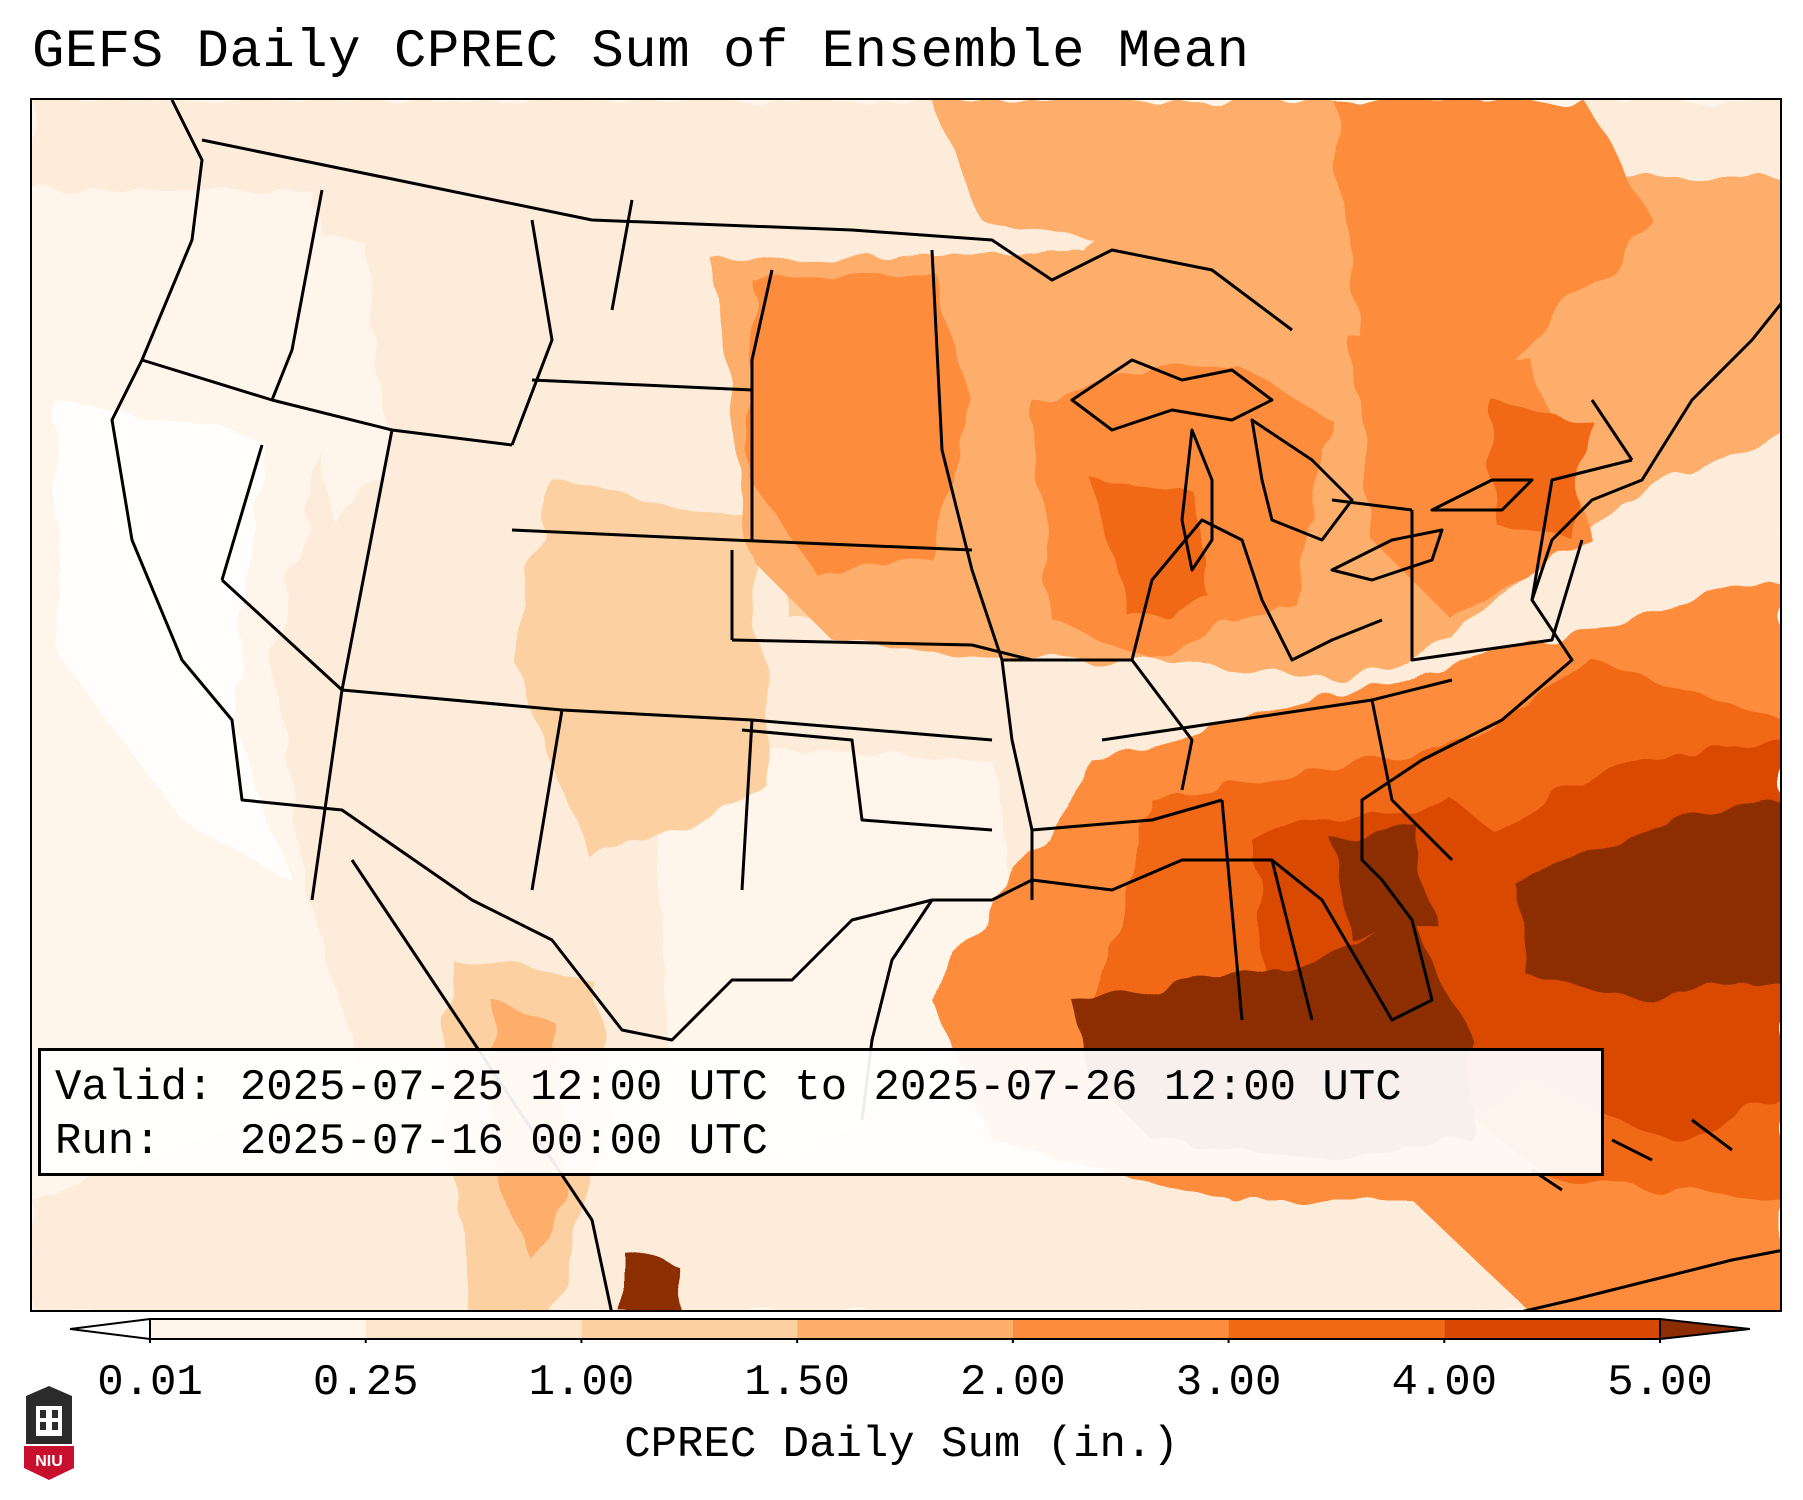 The height and width of the screenshot is (1500, 1803). I want to click on colorbar-tick-label: 1.00, so click(581, 1383).